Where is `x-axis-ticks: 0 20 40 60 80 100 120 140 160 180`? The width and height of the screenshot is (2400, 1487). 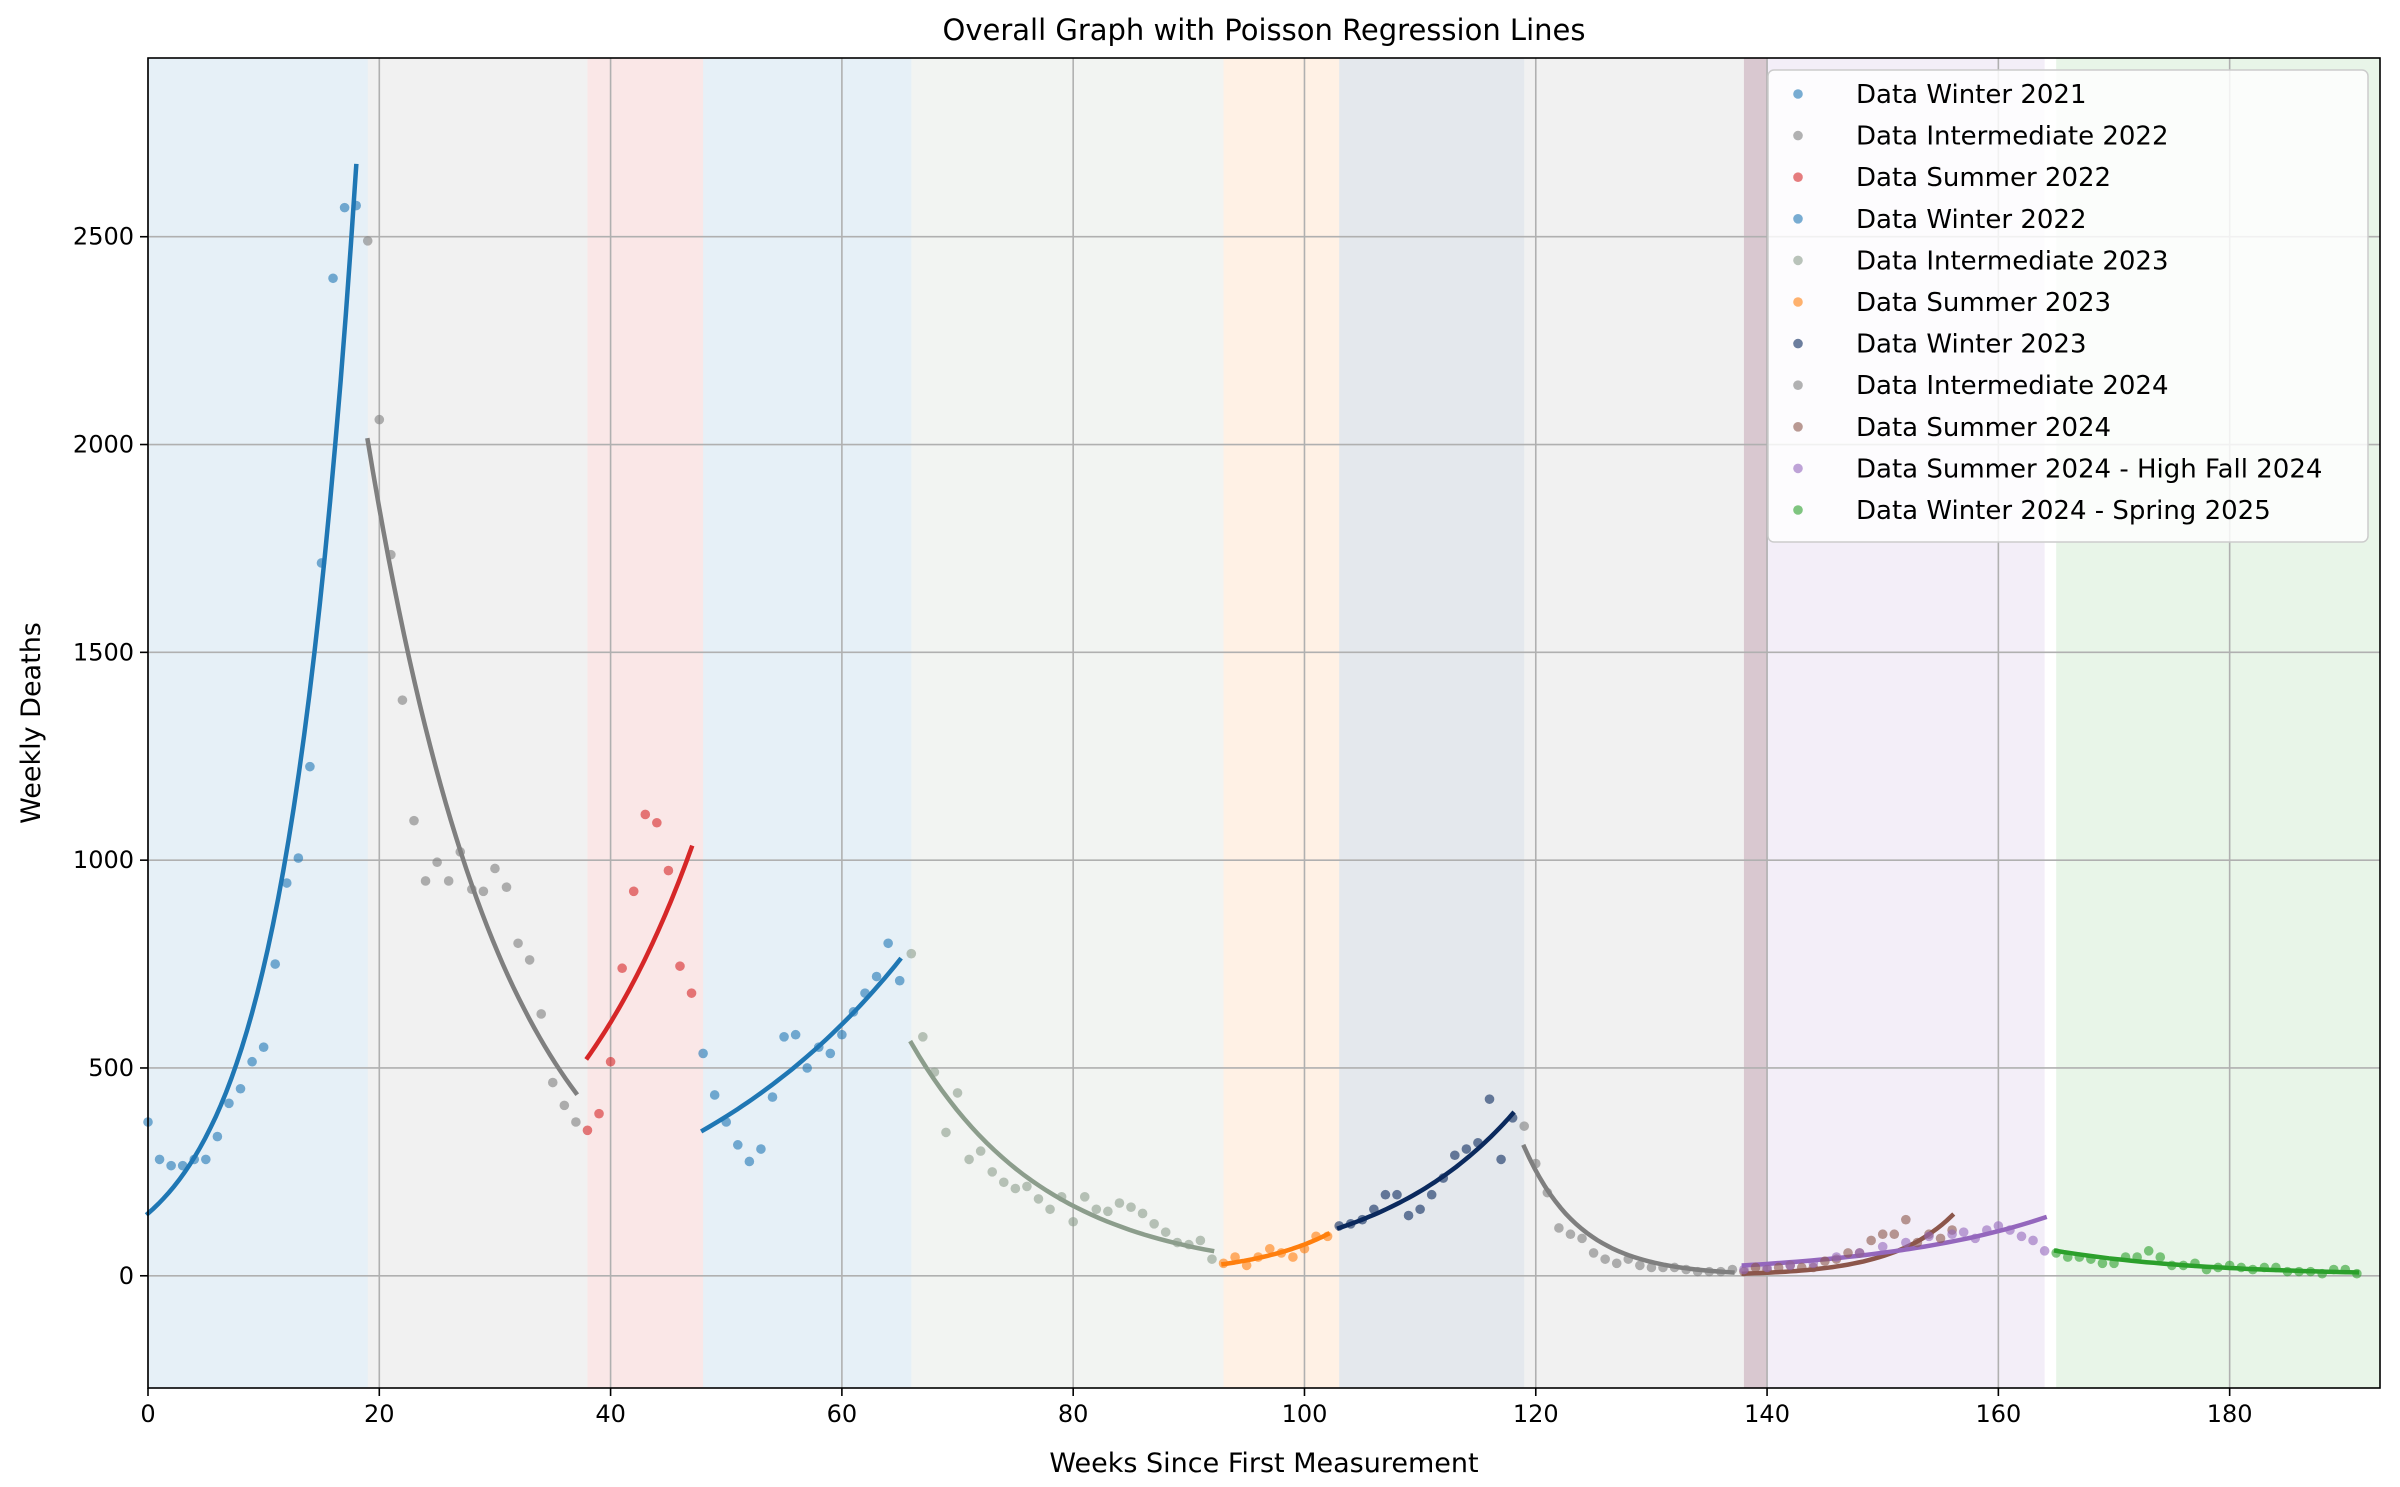
x-axis-ticks: 0 20 40 60 80 100 120 140 160 180 is located at coordinates (1196, 1408).